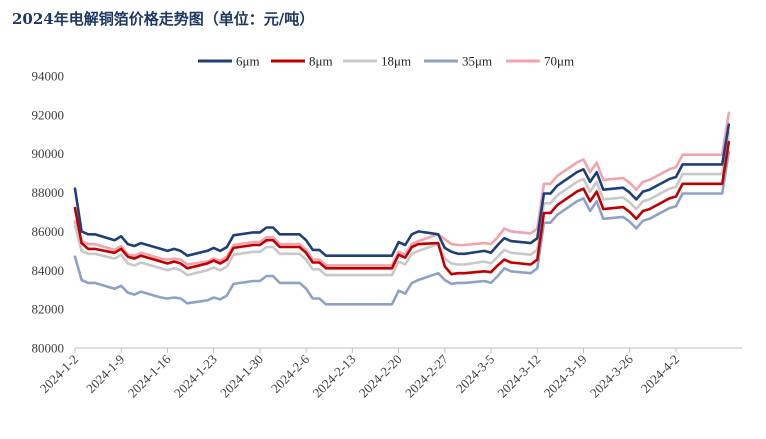  I want to click on y-tick-label: 86000, so click(48, 231).